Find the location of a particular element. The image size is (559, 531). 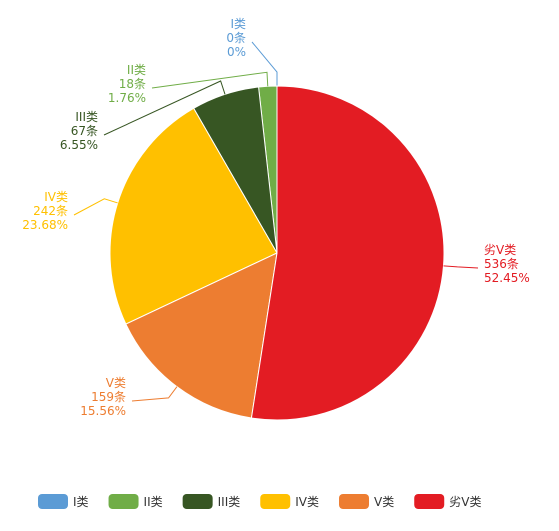

slice-label: 18条 is located at coordinates (132, 84).